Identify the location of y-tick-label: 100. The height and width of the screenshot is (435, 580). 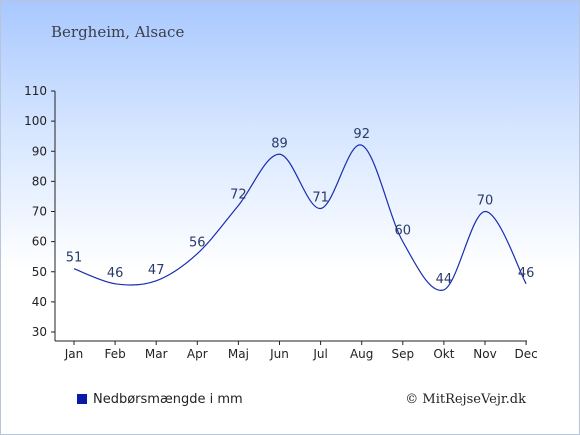
(35, 121).